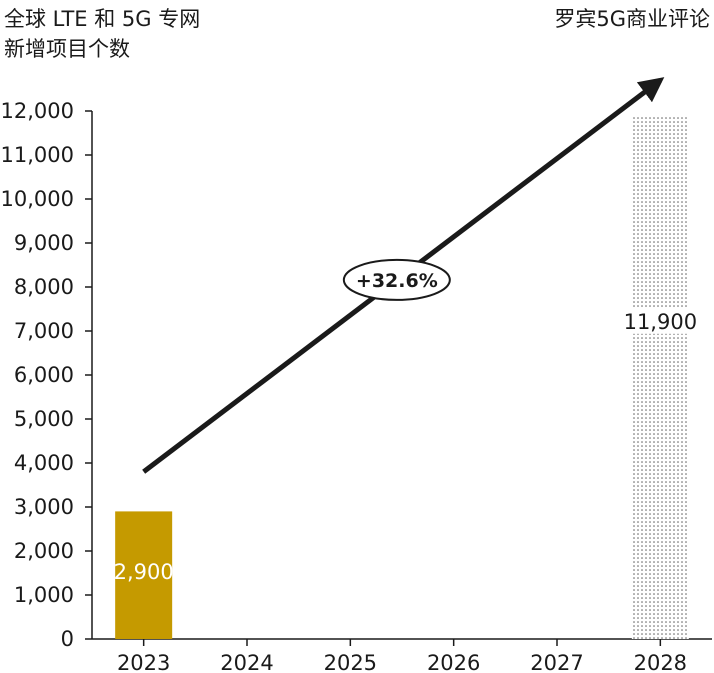 The image size is (714, 673). Describe the element at coordinates (246, 662) in the screenshot. I see `x-tick-label: 2024` at that location.